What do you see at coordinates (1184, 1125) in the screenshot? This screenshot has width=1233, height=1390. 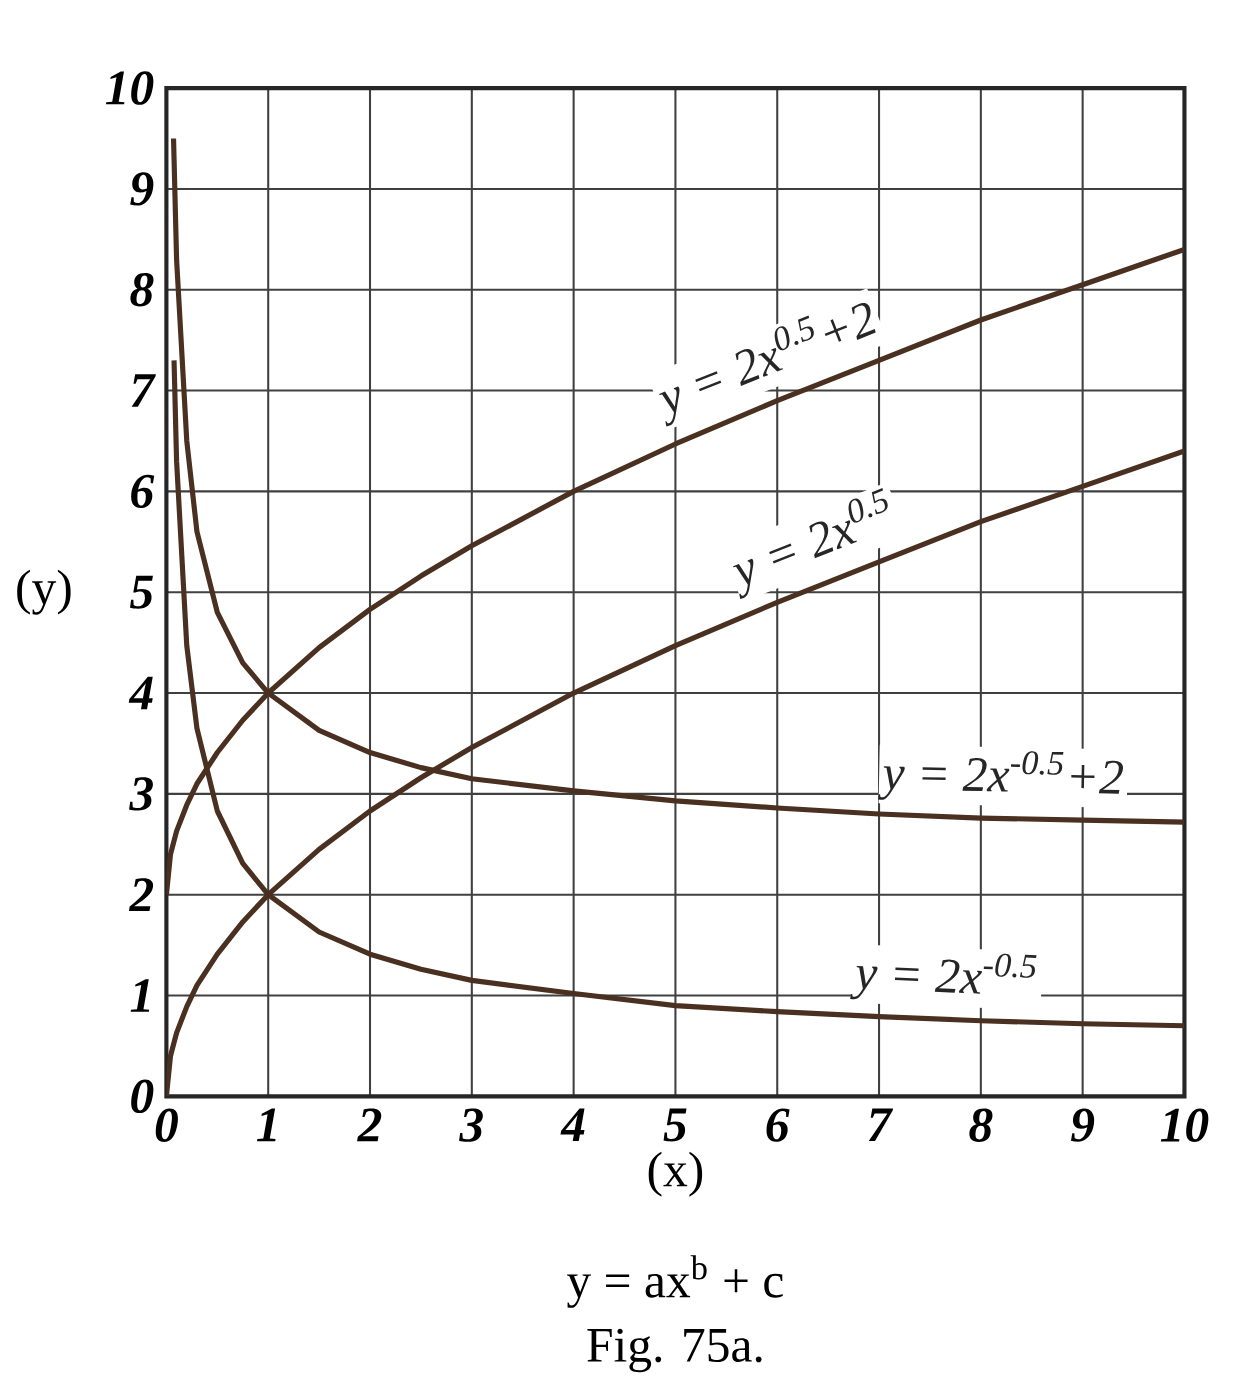 I see `x-tick-label: 10` at bounding box center [1184, 1125].